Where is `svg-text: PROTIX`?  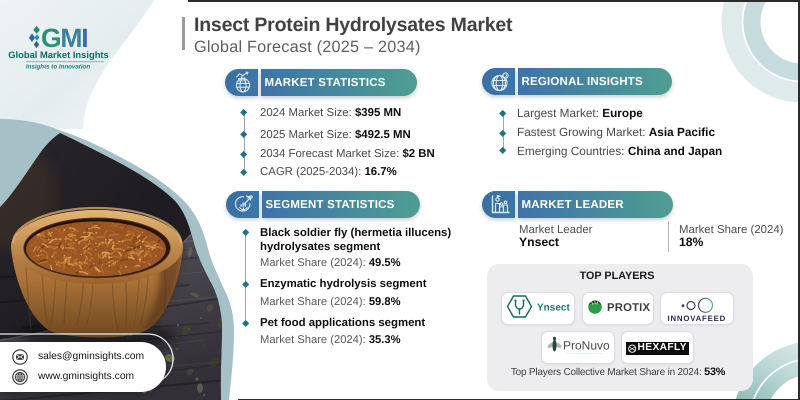 svg-text: PROTIX is located at coordinates (629, 308).